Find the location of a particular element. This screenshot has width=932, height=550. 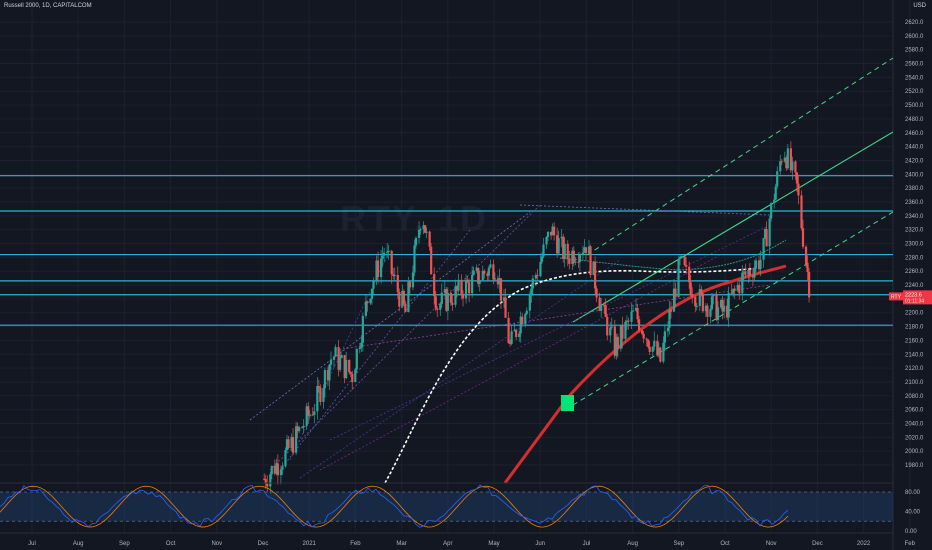

time-axis-tick: Apr is located at coordinates (447, 544).